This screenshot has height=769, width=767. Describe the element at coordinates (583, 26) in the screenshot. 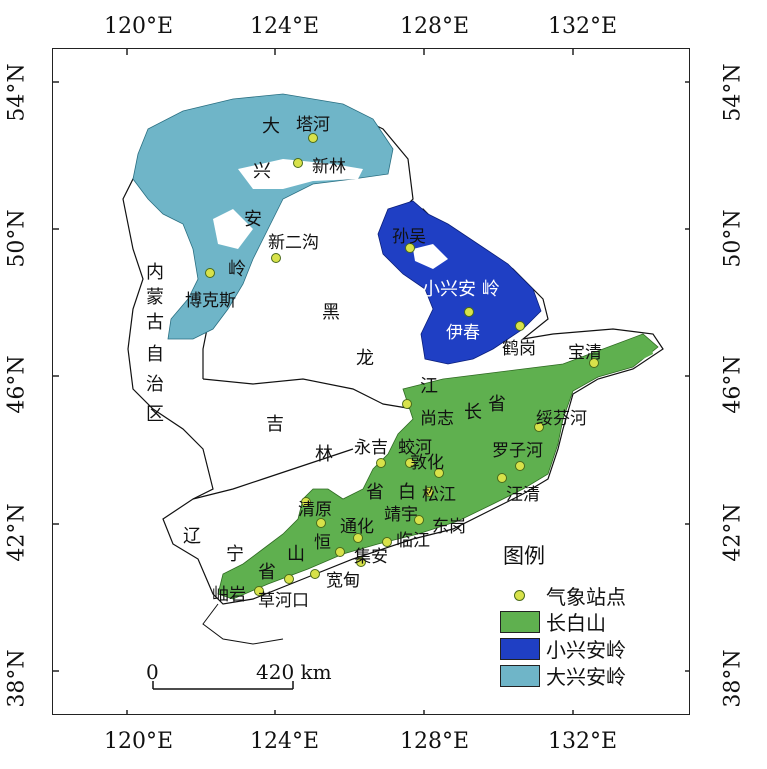

I see `lon-label-top-132: 132°E` at that location.